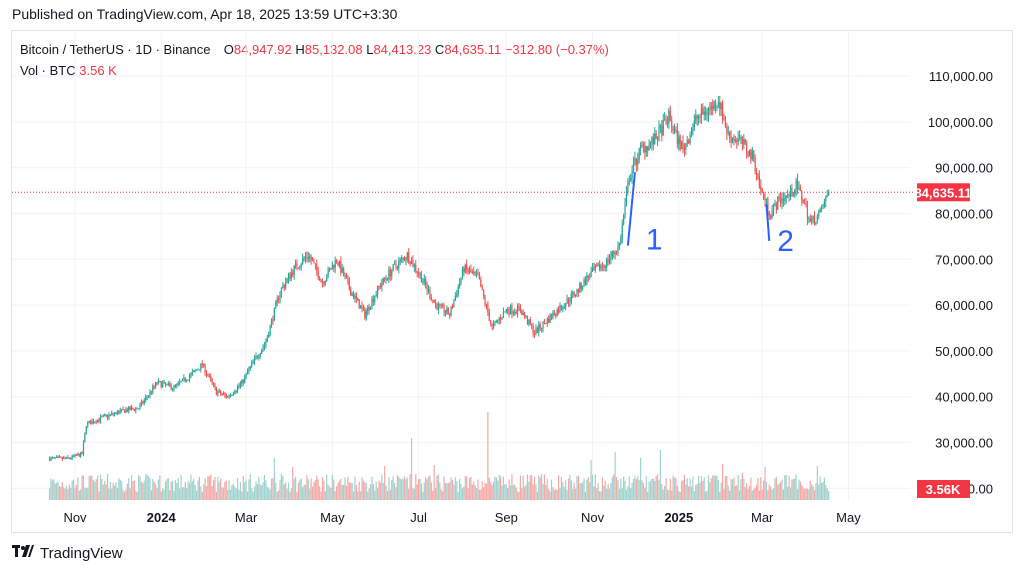  Describe the element at coordinates (943, 192) in the screenshot. I see `last-price-badge` at that location.